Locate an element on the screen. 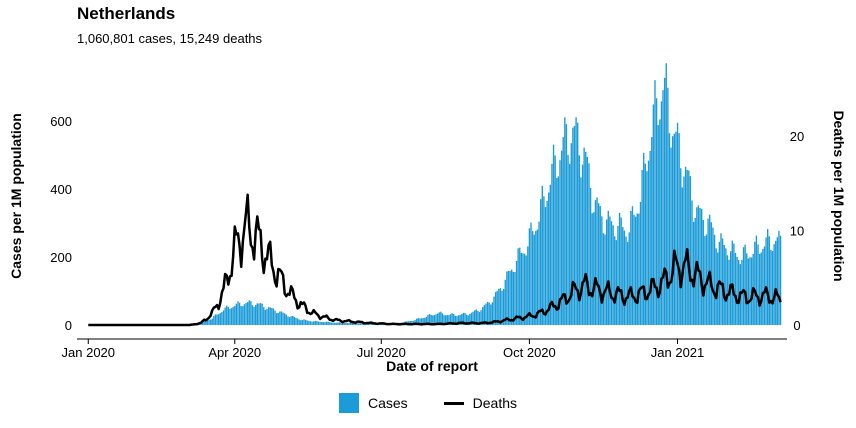 The height and width of the screenshot is (428, 856). x-tick-label: Jan 2021 is located at coordinates (678, 352).